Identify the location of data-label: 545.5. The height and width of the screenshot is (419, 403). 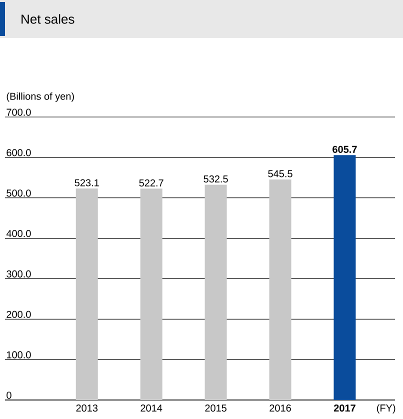
(280, 174).